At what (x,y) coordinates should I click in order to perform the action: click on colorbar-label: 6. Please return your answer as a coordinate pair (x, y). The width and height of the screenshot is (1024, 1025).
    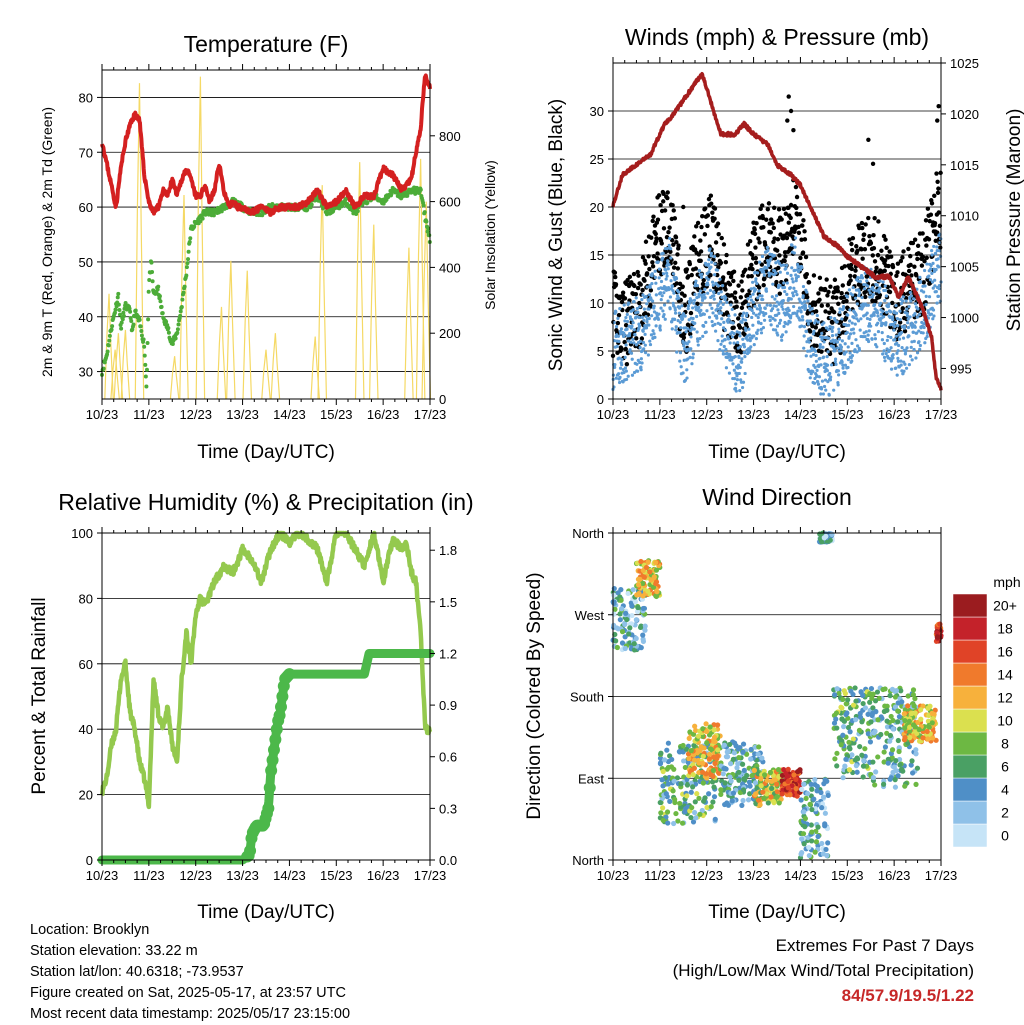
    Looking at the image, I should click on (1005, 767).